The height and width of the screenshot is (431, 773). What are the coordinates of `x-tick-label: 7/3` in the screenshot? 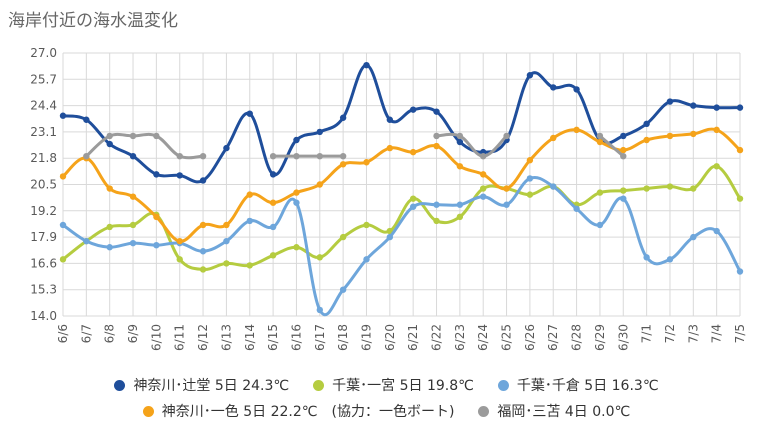 It's located at (693, 333).